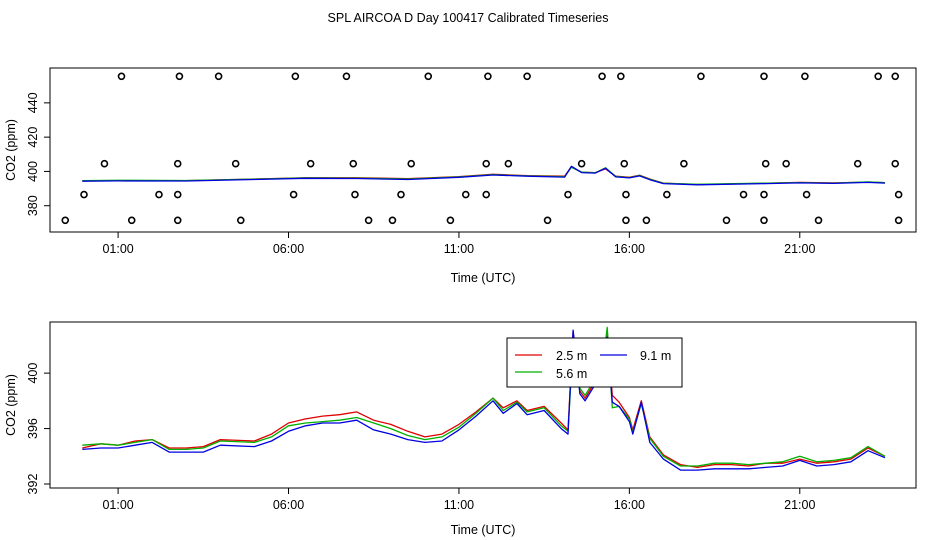 The height and width of the screenshot is (540, 936). What do you see at coordinates (33, 373) in the screenshot?
I see `bottom-y-tick-label: 400` at bounding box center [33, 373].